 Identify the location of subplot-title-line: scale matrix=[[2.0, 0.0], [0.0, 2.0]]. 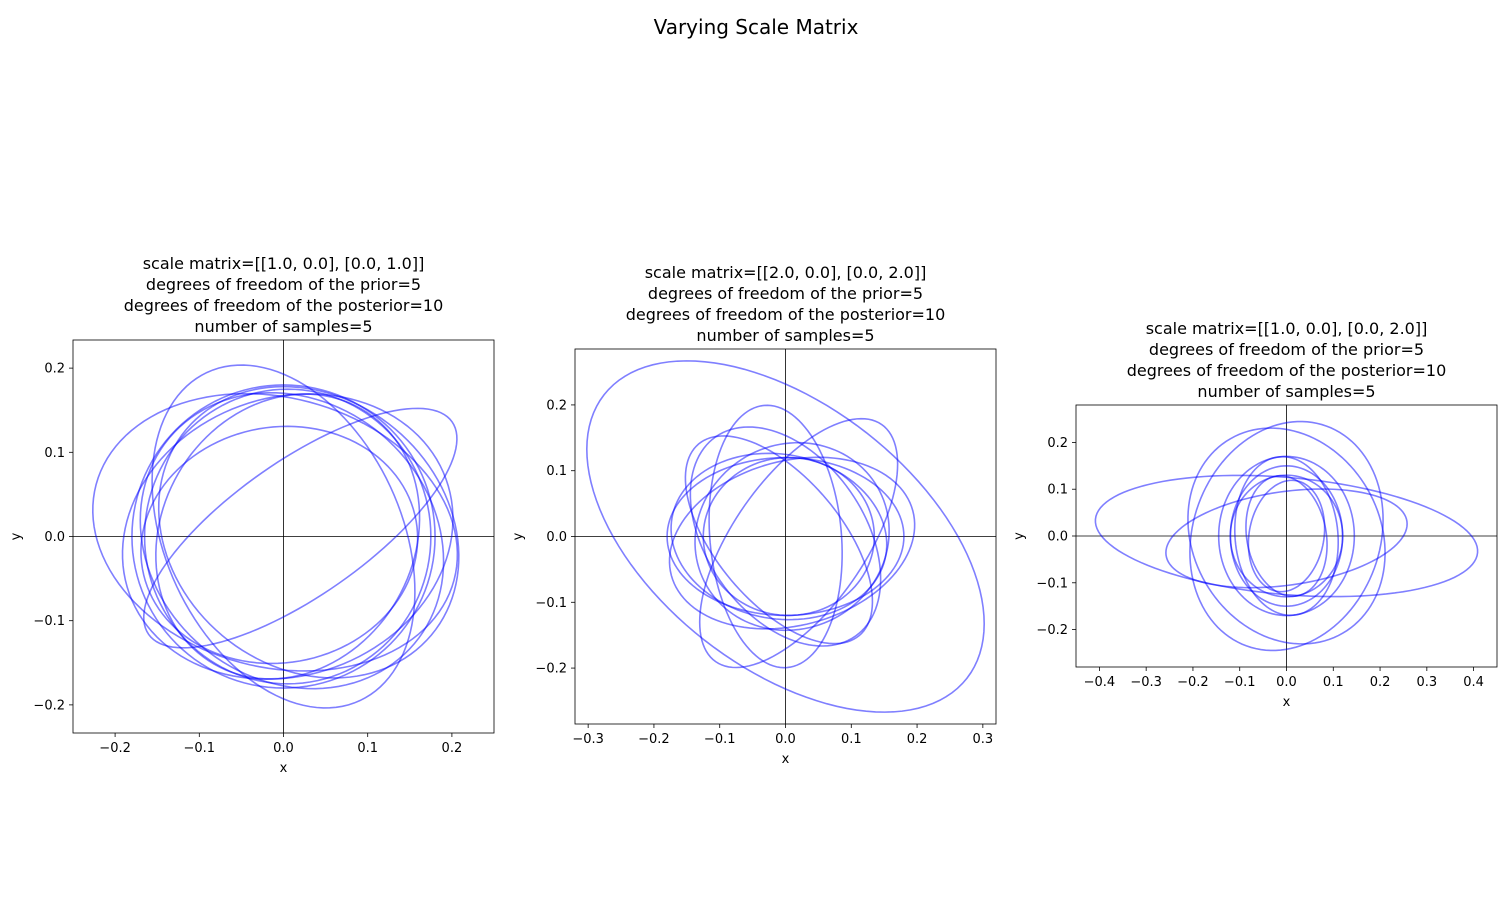
(786, 272).